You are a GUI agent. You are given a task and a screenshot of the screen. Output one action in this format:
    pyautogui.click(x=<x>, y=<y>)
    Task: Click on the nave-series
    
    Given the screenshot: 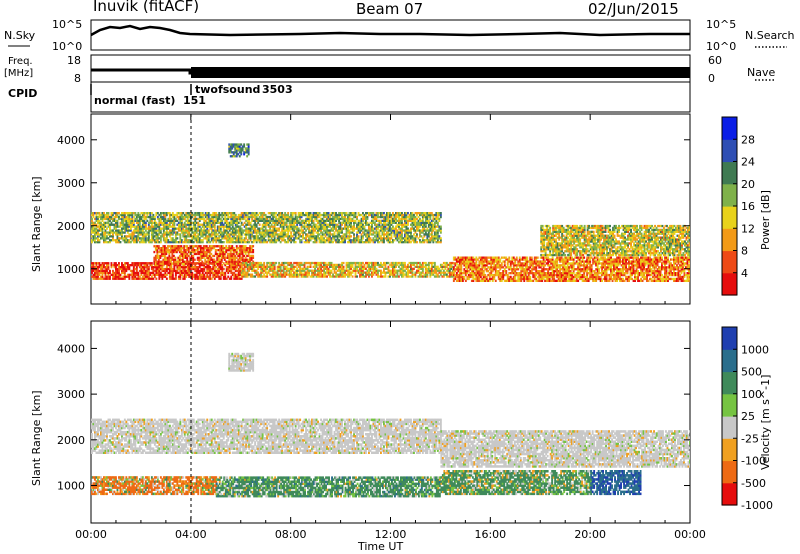 What is the action you would take?
    pyautogui.click(x=440, y=72)
    